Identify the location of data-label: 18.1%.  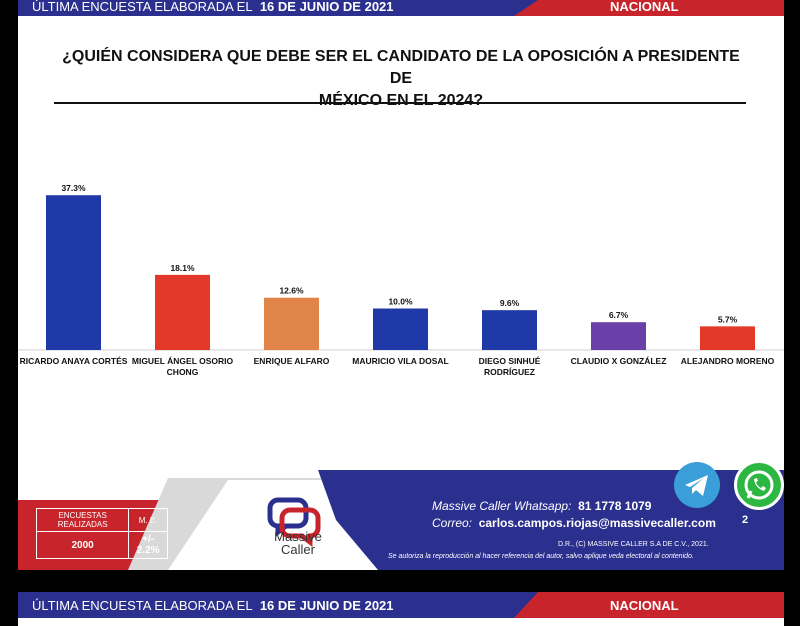
(182, 268).